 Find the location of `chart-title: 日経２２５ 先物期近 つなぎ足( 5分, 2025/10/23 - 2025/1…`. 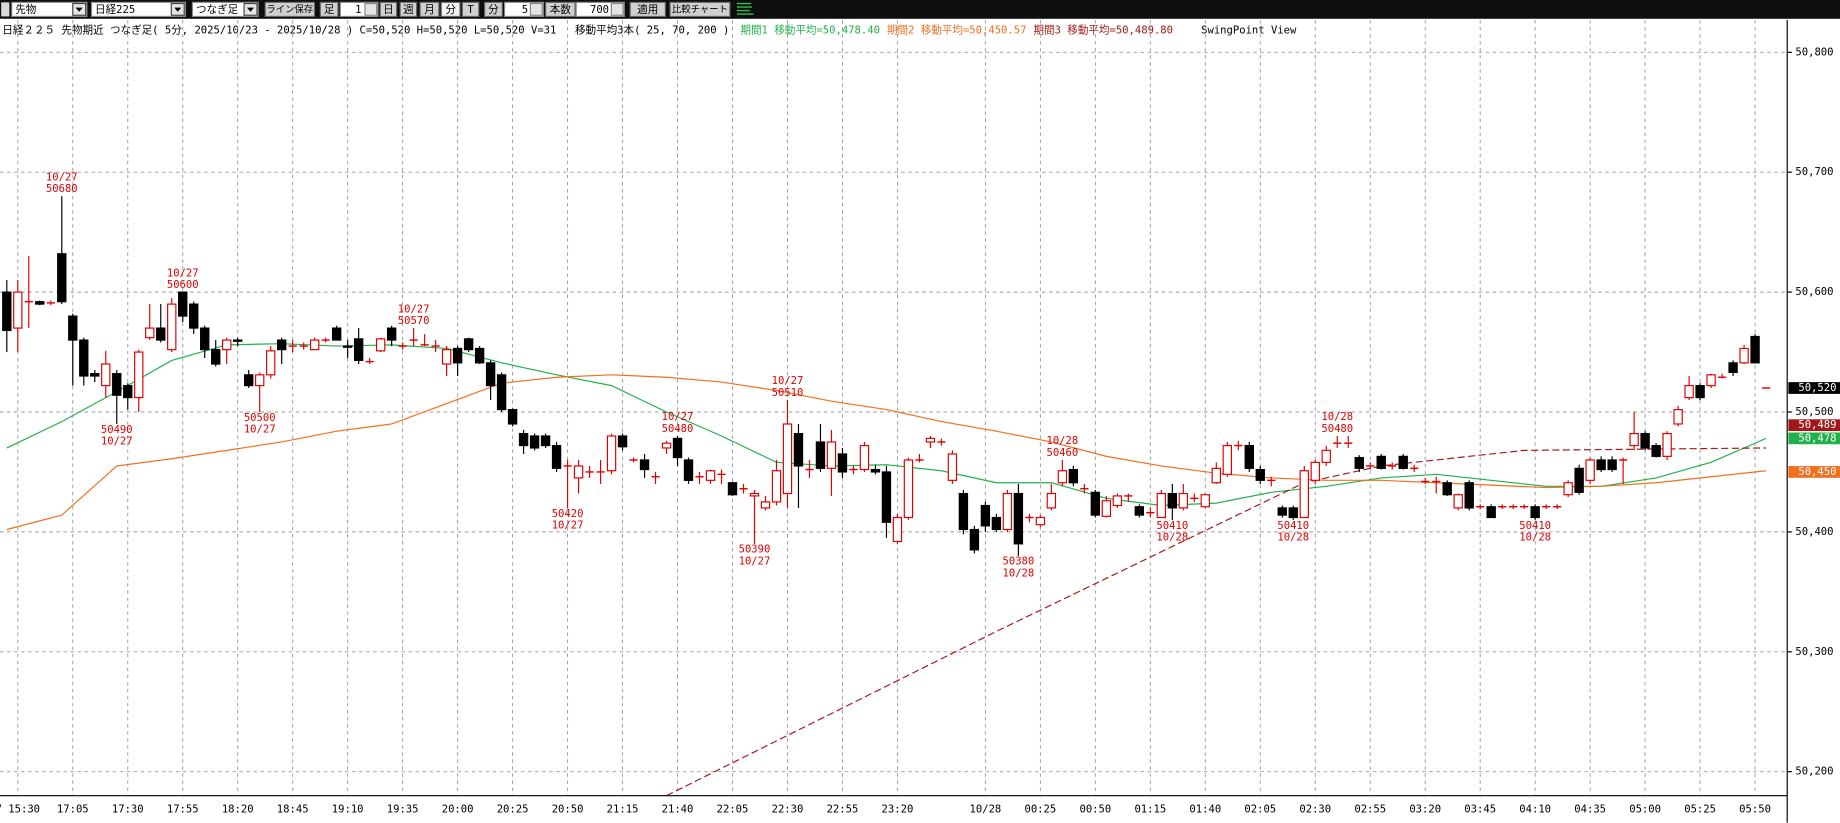

chart-title: 日経２２５ 先物期近 つなぎ足( 5分, 2025/10/23 - 2025/1… is located at coordinates (279, 30).